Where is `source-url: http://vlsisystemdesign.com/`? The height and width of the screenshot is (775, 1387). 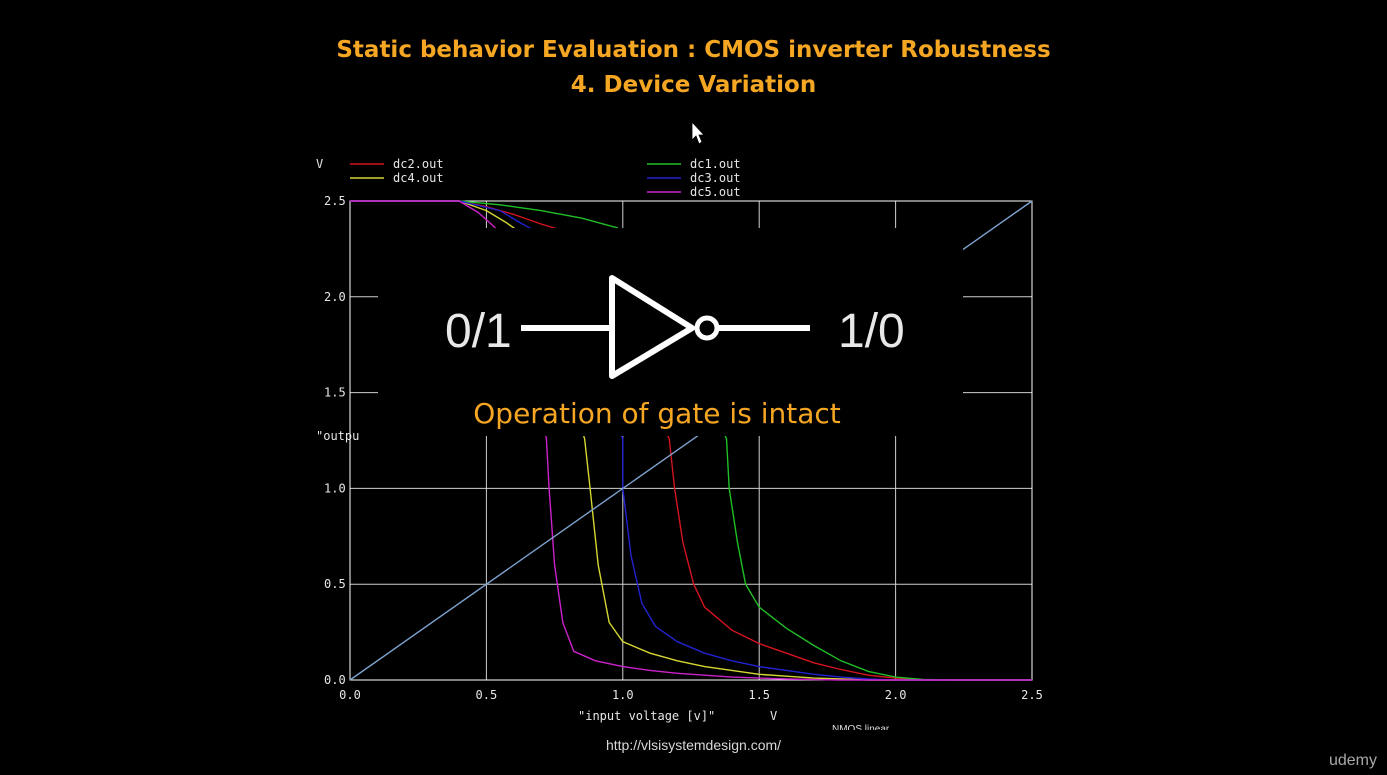
source-url: http://vlsisystemdesign.com/ is located at coordinates (693, 745).